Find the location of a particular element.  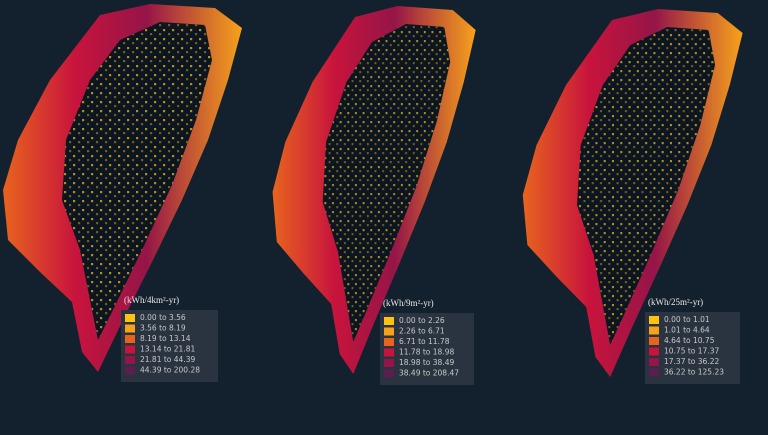

legend-label: 38.49 to 208.47 is located at coordinates (429, 373).